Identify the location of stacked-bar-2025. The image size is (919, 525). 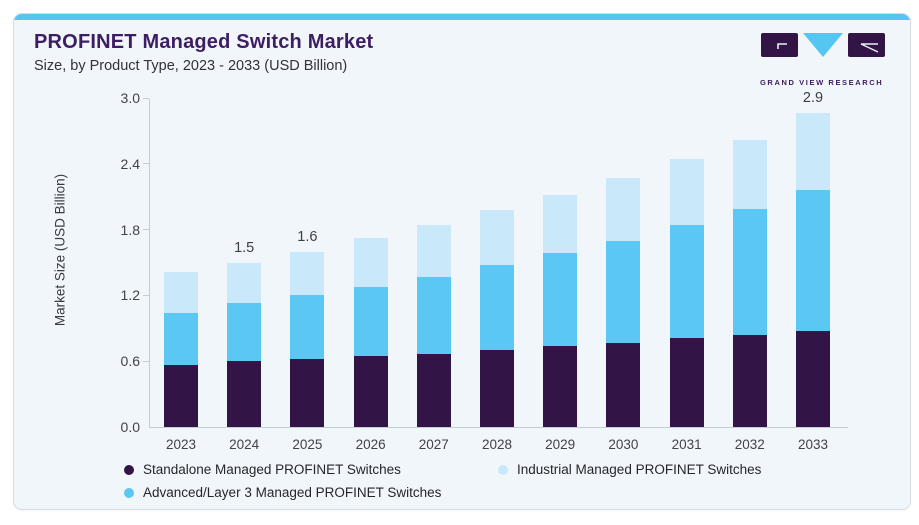
(307, 339).